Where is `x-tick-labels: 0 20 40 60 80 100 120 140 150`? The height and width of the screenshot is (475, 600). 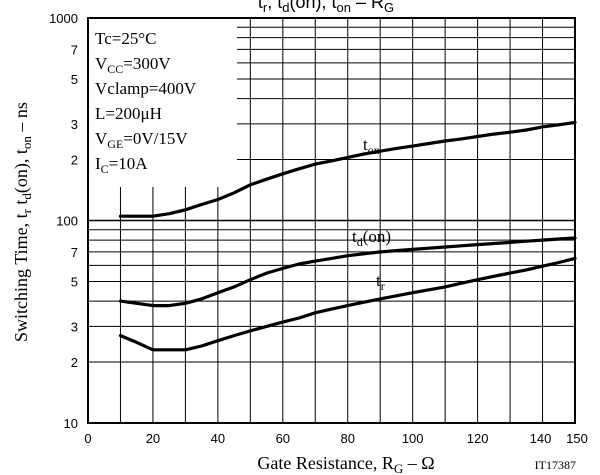 x-tick-labels: 0 20 40 60 80 100 120 140 150 is located at coordinates (335, 438).